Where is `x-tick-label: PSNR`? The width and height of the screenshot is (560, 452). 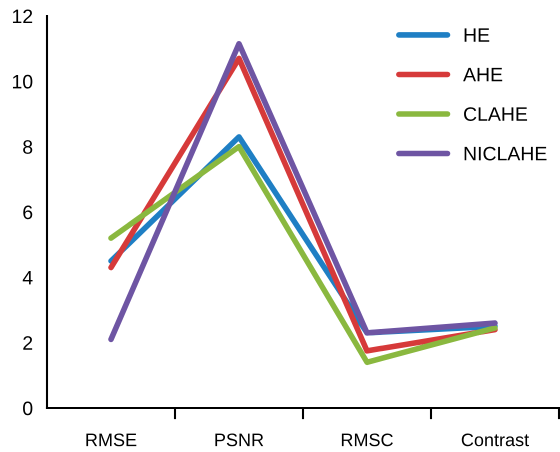
x-tick-label: PSNR is located at coordinates (239, 439).